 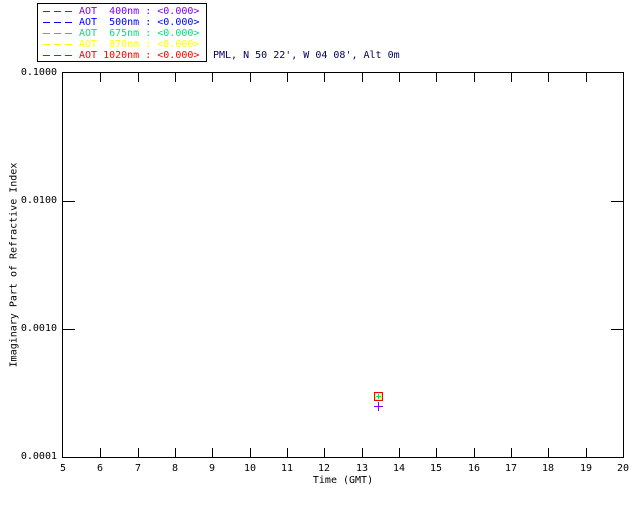 I want to click on x-tick-label: 11, so click(x=287, y=468).